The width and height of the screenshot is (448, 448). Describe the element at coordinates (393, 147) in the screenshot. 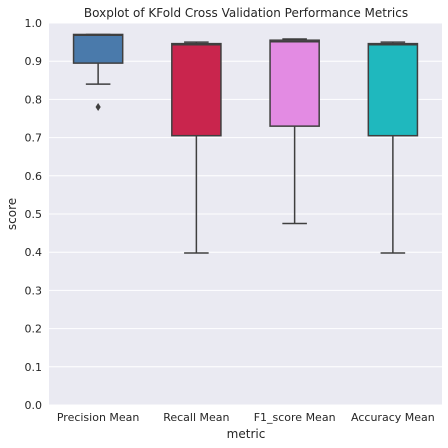

I see `box-accuracy-mean` at that location.